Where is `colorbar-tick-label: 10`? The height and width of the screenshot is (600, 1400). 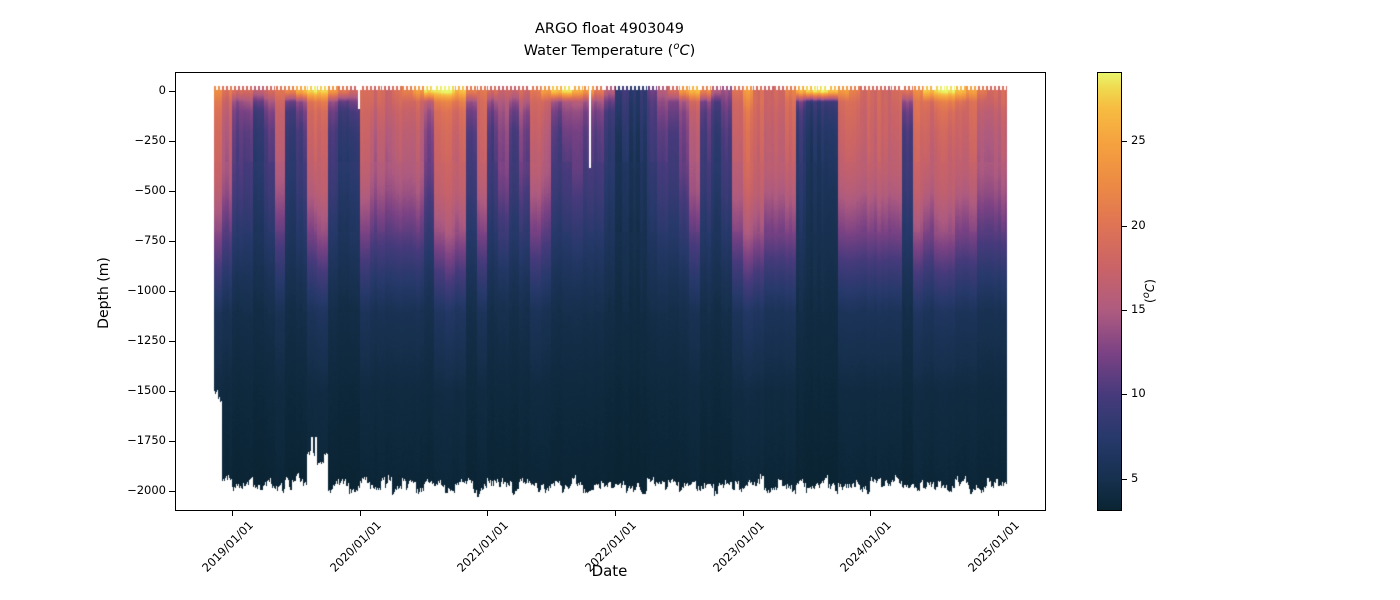 colorbar-tick-label: 10 is located at coordinates (1138, 393).